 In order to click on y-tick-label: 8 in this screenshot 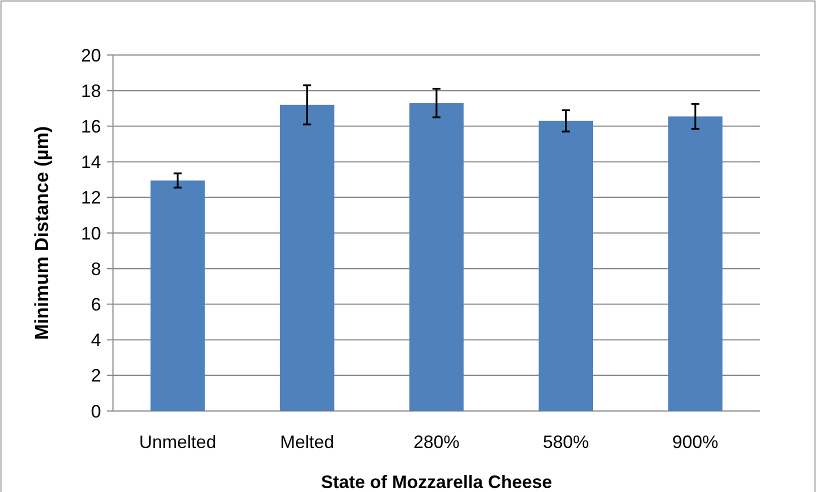, I will do `click(95, 268)`.